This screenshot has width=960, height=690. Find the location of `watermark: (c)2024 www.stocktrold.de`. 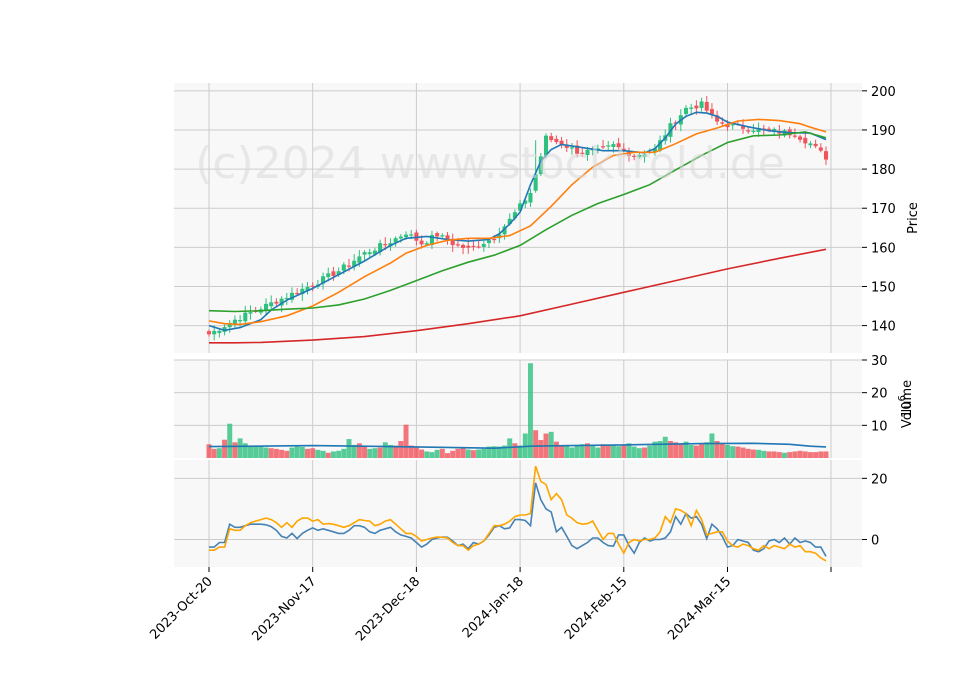

watermark: (c)2024 www.stocktrold.de is located at coordinates (490, 163).